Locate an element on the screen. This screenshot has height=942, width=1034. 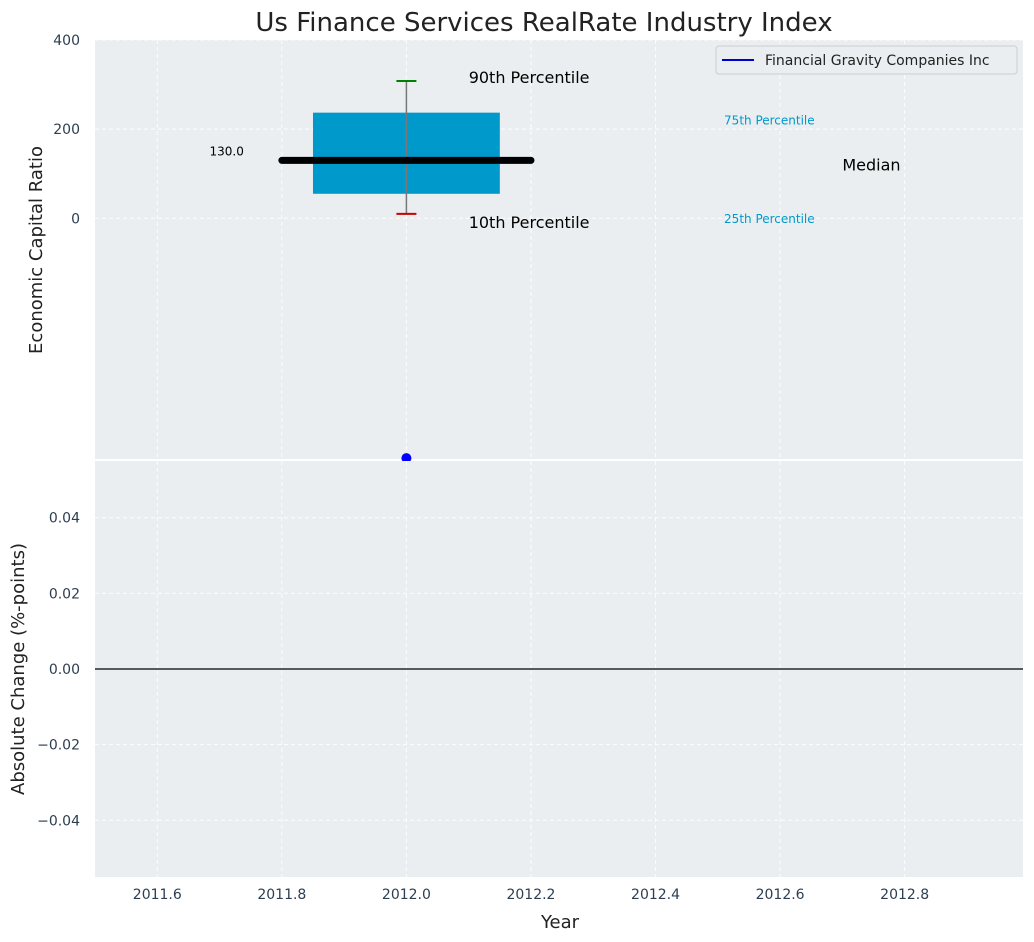
x-tick-label: 2012.8 is located at coordinates (904, 895).